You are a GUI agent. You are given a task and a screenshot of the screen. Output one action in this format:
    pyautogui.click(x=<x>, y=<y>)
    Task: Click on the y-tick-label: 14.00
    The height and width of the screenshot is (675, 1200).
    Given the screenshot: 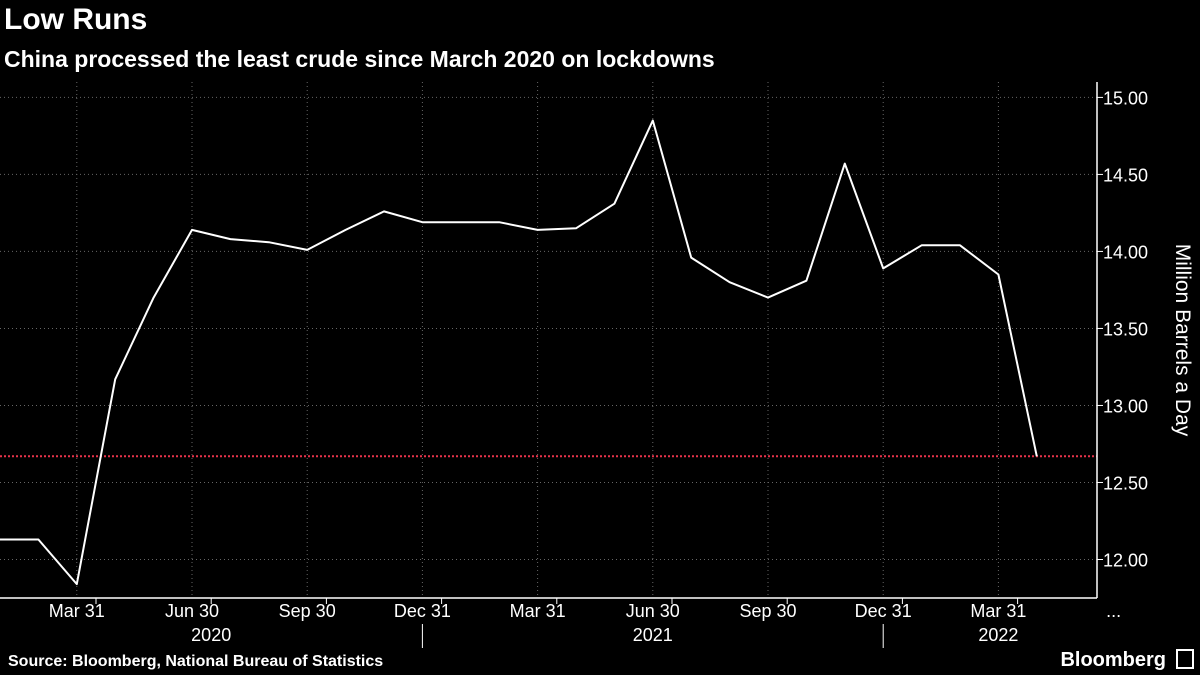 What is the action you would take?
    pyautogui.click(x=1125, y=252)
    